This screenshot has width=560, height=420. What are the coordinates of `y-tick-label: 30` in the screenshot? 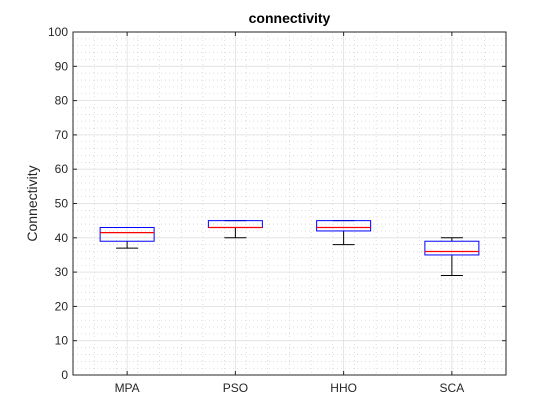 It's located at (62, 272).